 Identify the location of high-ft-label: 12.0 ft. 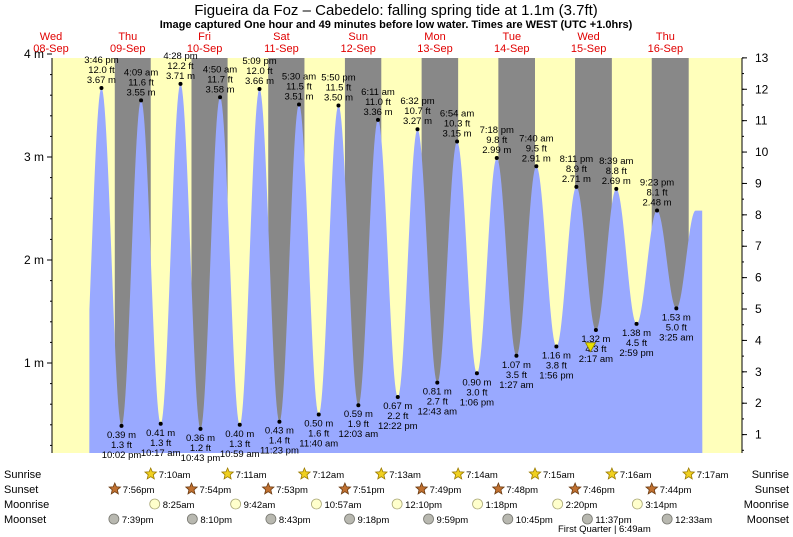
(101, 70).